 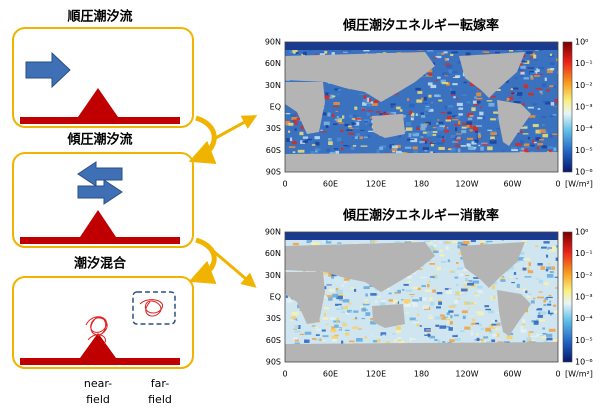 What do you see at coordinates (273, 128) in the screenshot?
I see `lat-label: 30S` at bounding box center [273, 128].